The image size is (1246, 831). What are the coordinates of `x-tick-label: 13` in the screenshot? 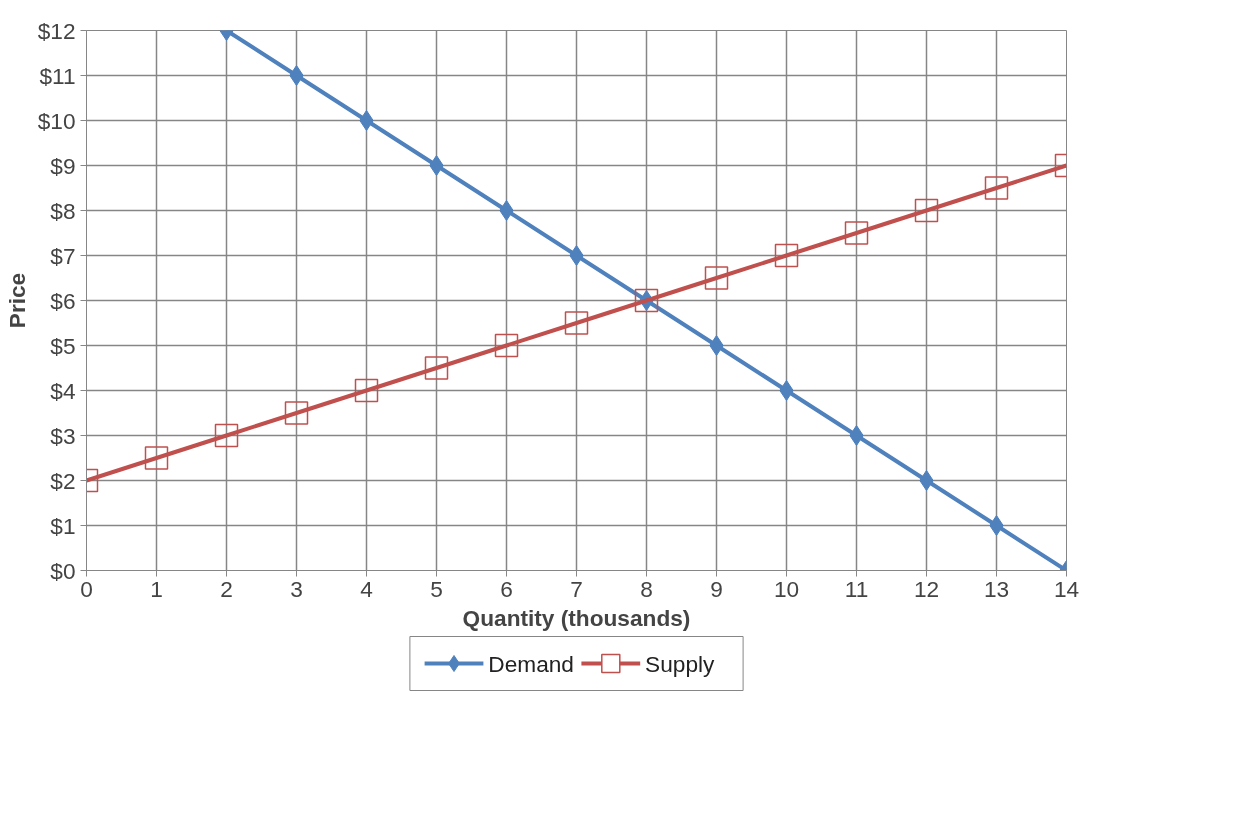 It's located at (996, 588).